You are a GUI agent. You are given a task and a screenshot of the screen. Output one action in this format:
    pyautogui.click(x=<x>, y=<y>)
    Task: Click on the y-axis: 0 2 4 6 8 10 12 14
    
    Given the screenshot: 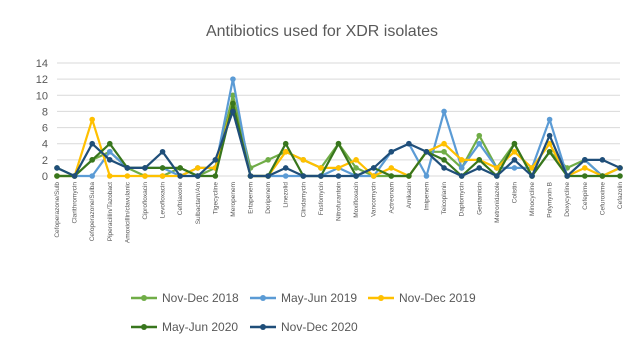 What is the action you would take?
    pyautogui.click(x=42, y=120)
    